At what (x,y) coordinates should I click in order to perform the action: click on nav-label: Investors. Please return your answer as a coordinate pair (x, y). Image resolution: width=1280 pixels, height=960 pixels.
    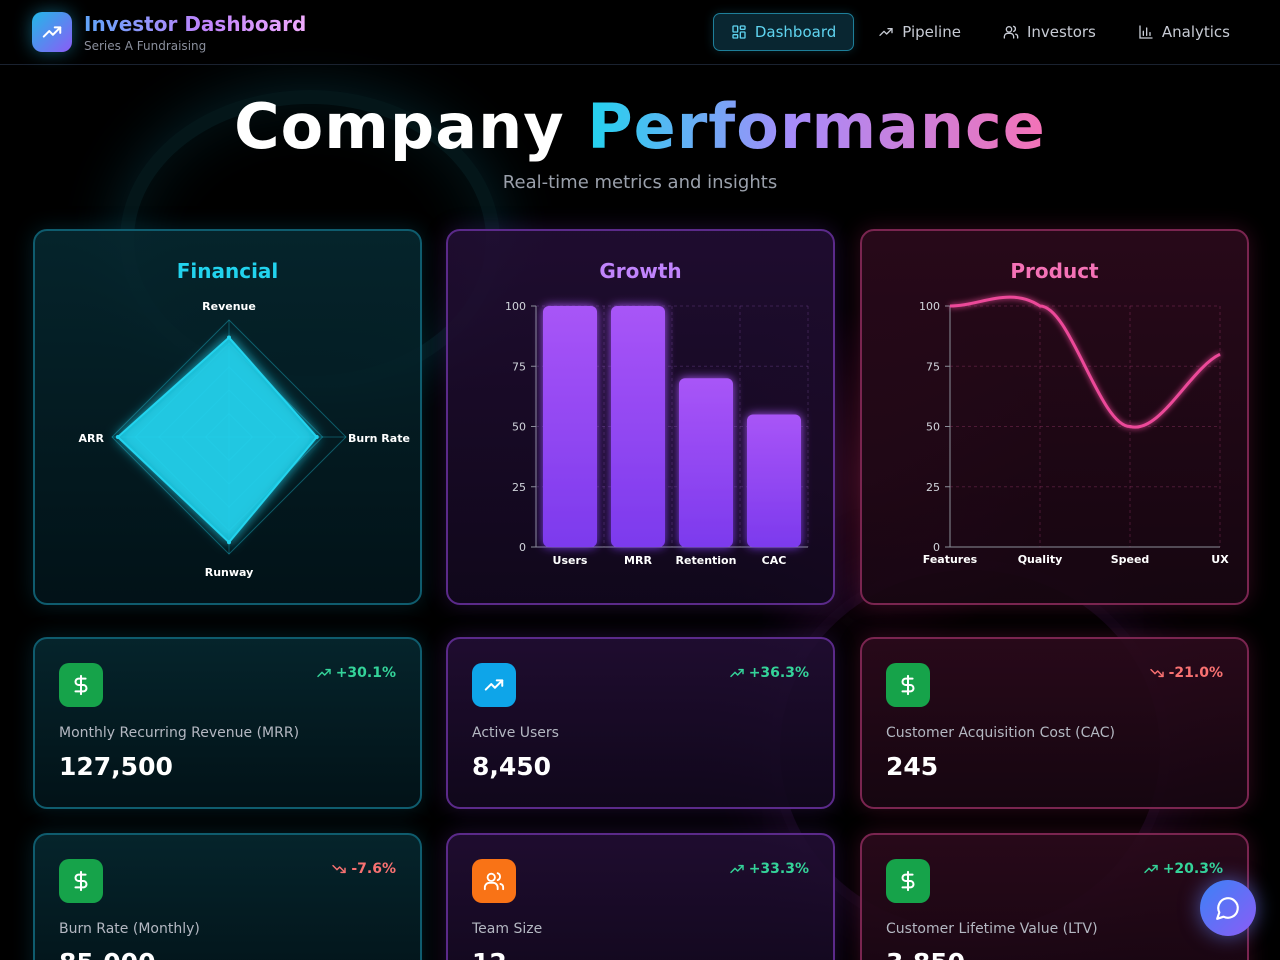
    Looking at the image, I should click on (1061, 32).